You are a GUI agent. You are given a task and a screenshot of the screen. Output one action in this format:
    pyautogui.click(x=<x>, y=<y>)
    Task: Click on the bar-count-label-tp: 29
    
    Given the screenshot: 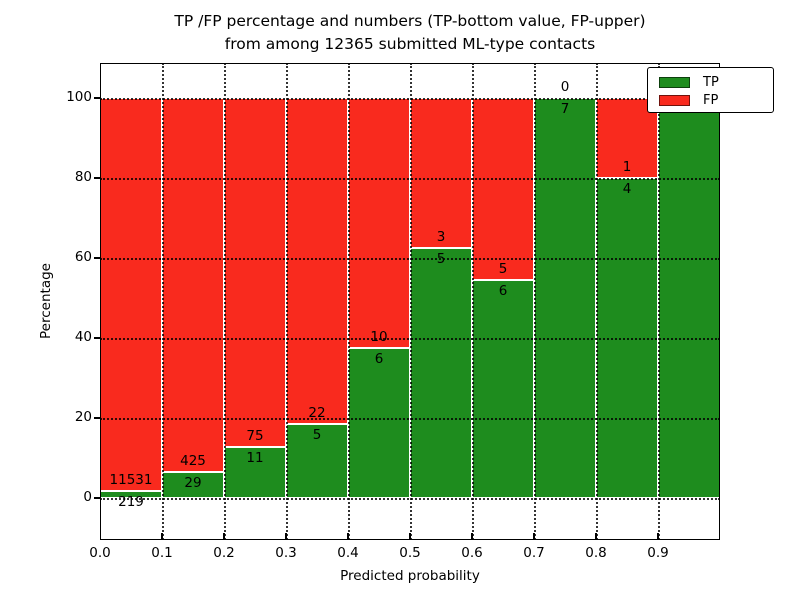 What is the action you would take?
    pyautogui.click(x=193, y=483)
    